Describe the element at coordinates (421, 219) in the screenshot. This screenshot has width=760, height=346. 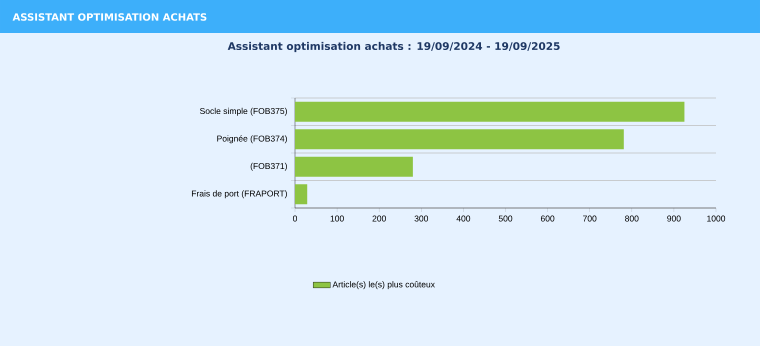
I see `x-tick-label: 300` at that location.